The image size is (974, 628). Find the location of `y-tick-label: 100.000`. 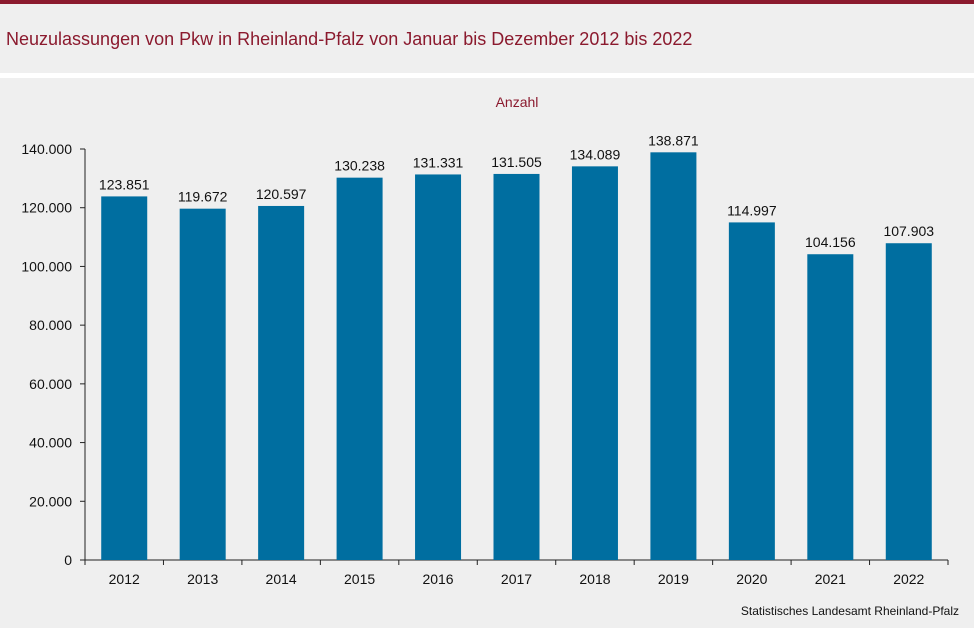

y-tick-label: 100.000 is located at coordinates (46, 266).